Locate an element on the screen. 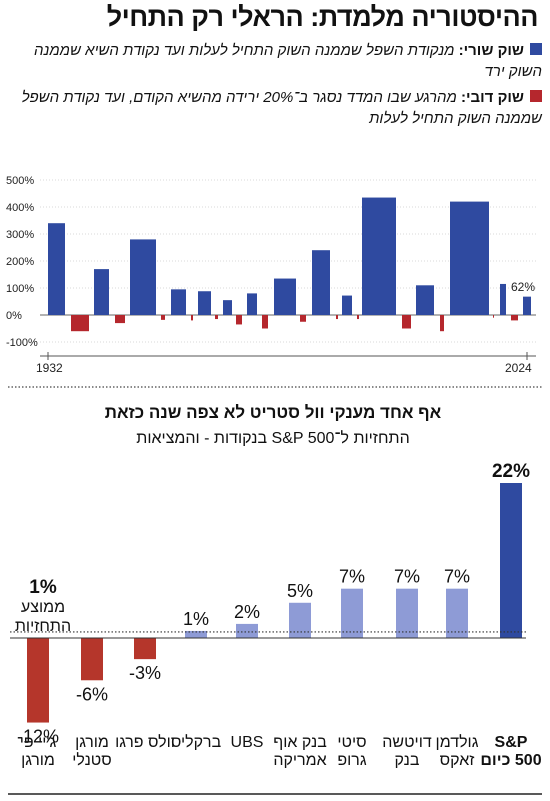 This screenshot has height=801, width=550. category-label: מורגן סטנלי is located at coordinates (92, 751).